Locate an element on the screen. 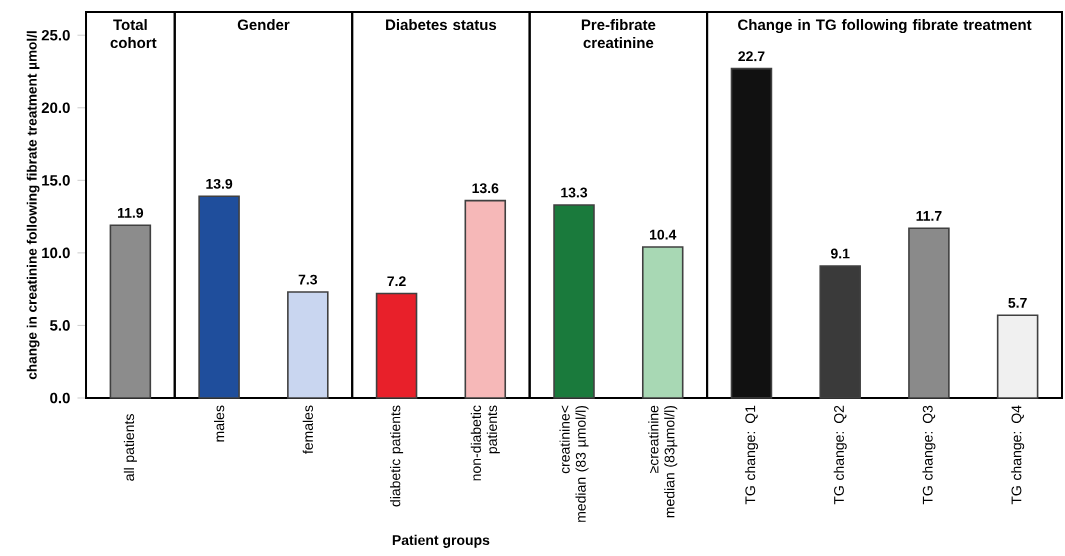 This screenshot has width=1065, height=556. y-tick-label: 25.0 is located at coordinates (55, 35).